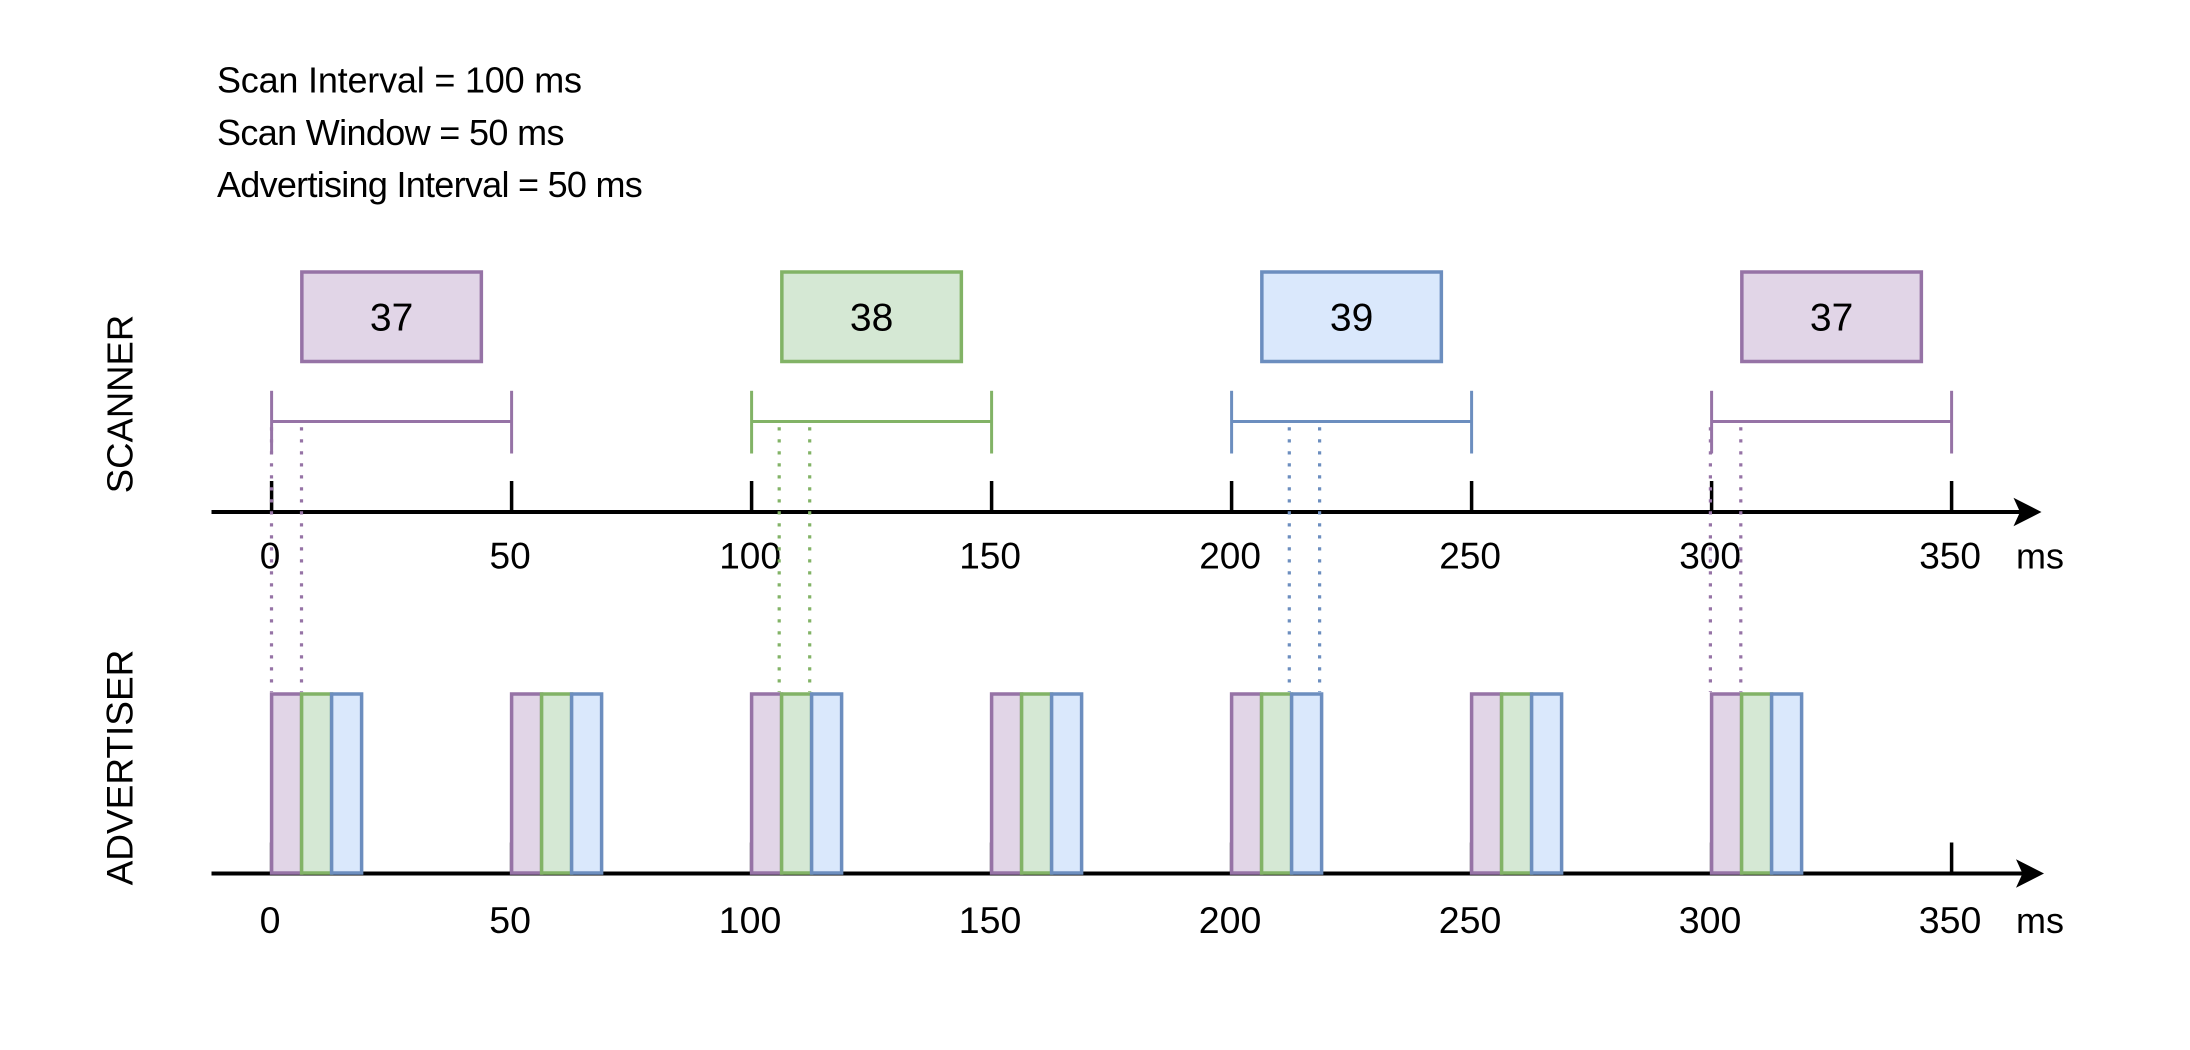  I want to click on svg-text: 38, so click(871, 318).